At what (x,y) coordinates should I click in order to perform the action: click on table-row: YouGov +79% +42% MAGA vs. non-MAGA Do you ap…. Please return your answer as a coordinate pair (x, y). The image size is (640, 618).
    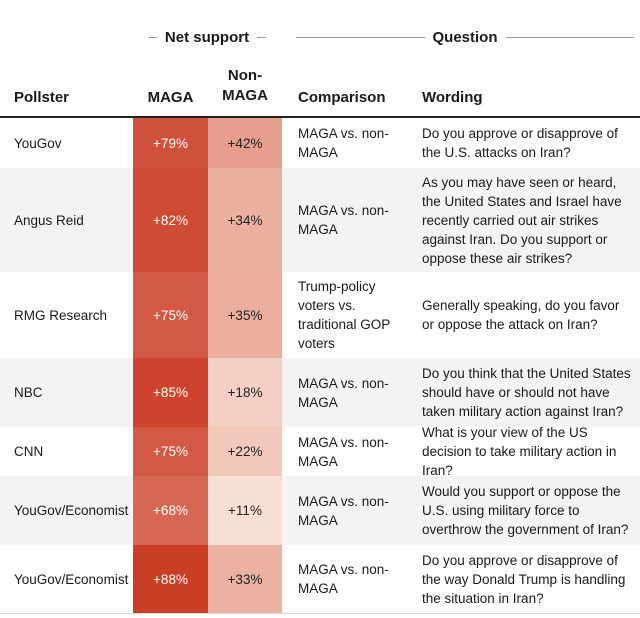
    Looking at the image, I should click on (320, 143).